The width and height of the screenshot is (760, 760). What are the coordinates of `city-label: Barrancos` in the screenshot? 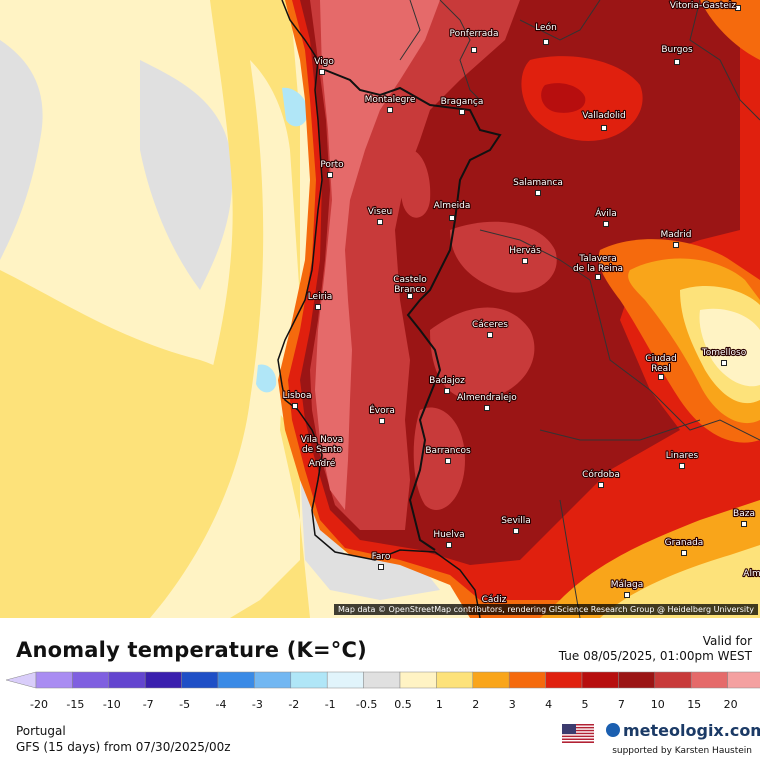 It's located at (448, 451).